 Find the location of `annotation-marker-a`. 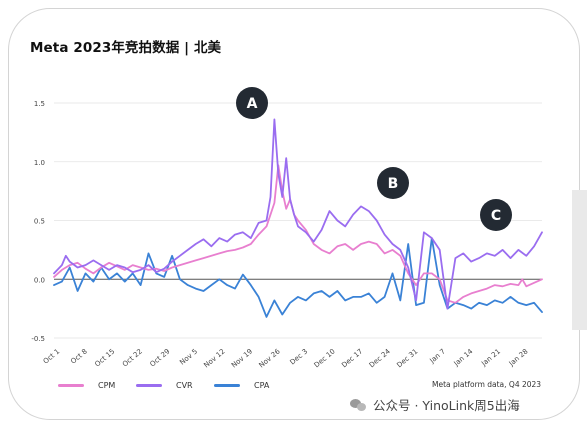

annotation-marker-a is located at coordinates (252, 103).